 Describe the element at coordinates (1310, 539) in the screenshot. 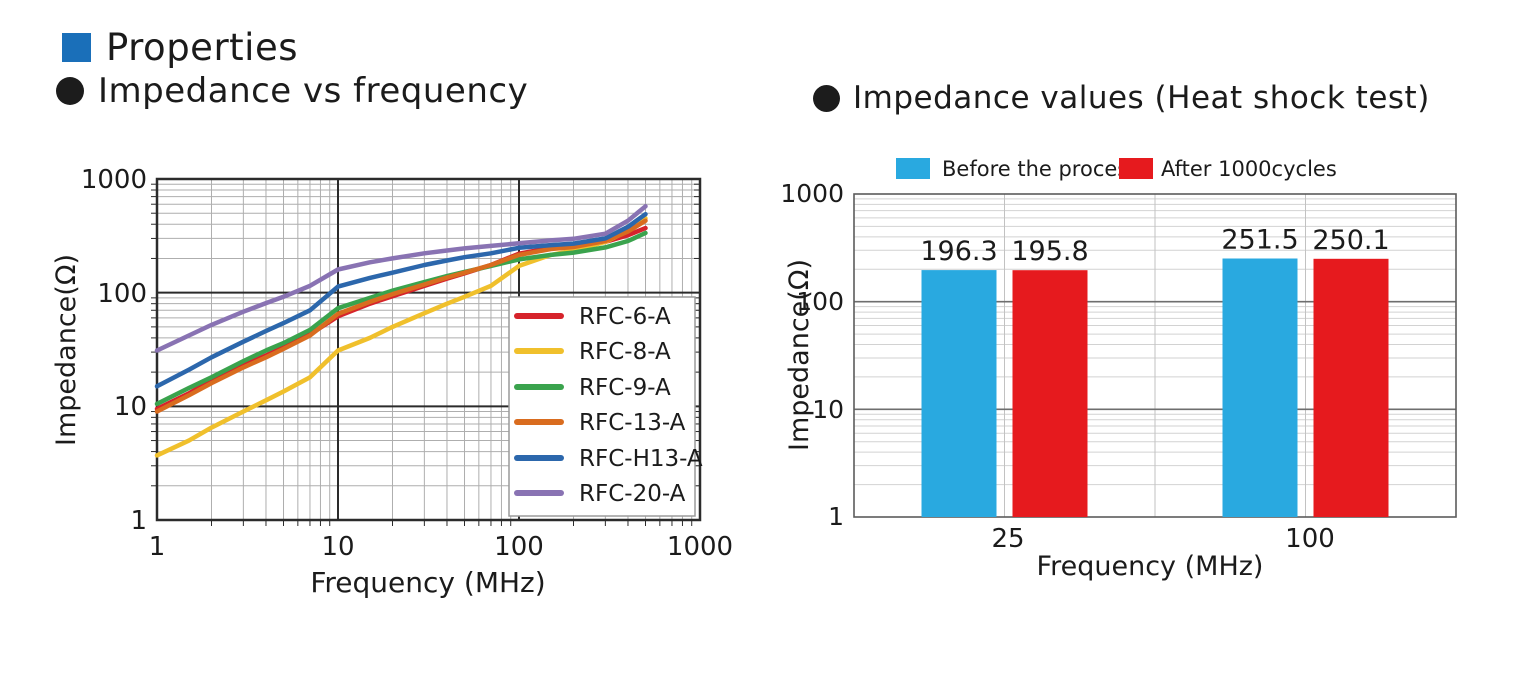

I see `x-category-label: 100` at that location.